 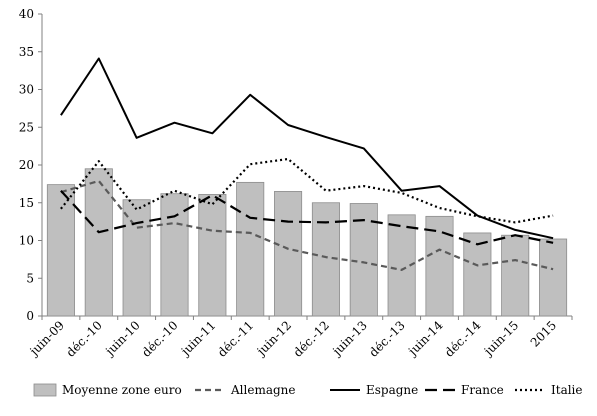 I want to click on y-tick-label: 20, so click(x=26, y=165).